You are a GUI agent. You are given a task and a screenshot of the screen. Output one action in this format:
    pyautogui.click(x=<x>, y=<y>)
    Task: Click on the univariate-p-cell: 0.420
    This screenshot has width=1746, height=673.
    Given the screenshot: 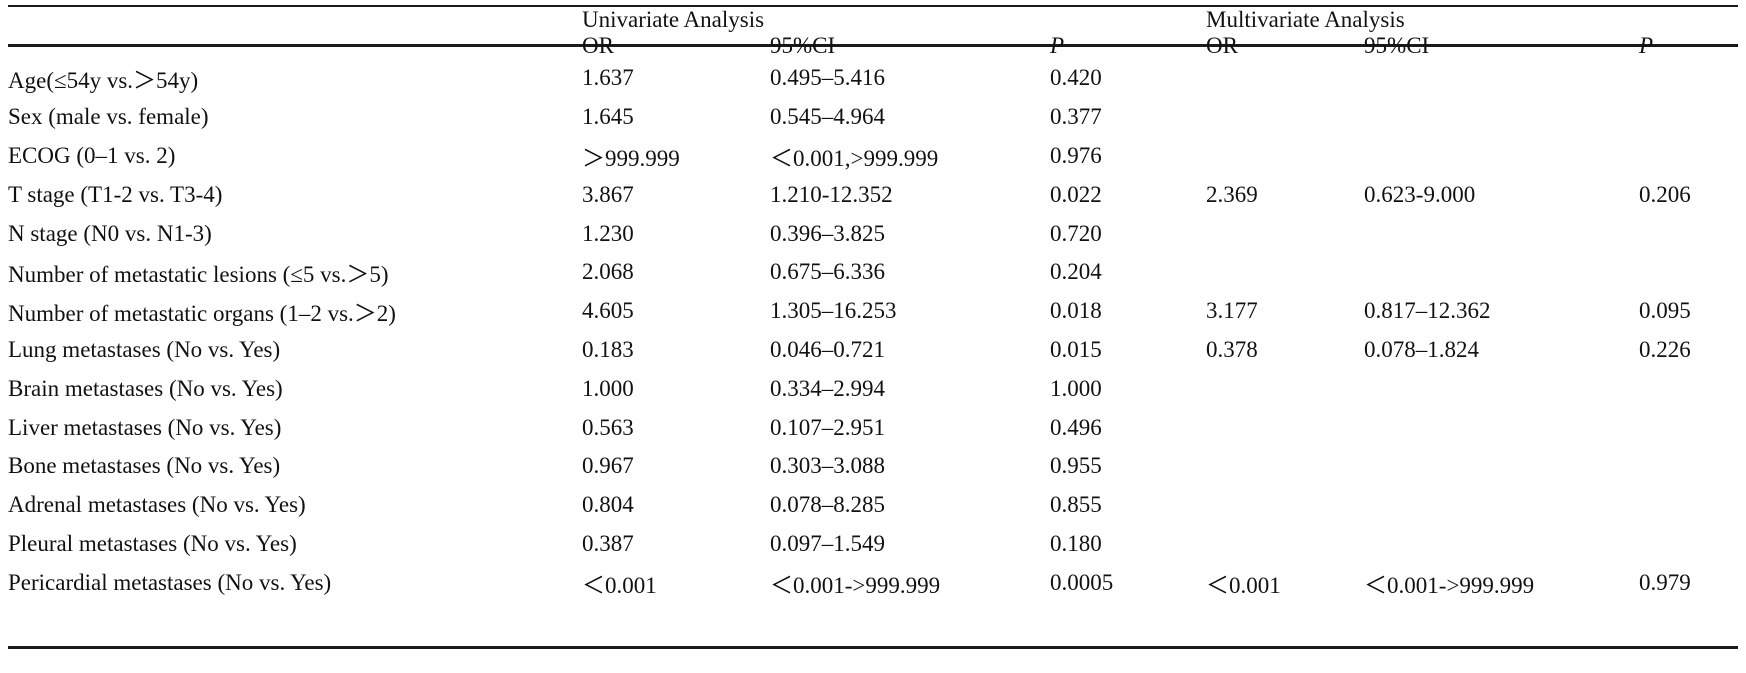 What is the action you would take?
    pyautogui.click(x=1076, y=78)
    